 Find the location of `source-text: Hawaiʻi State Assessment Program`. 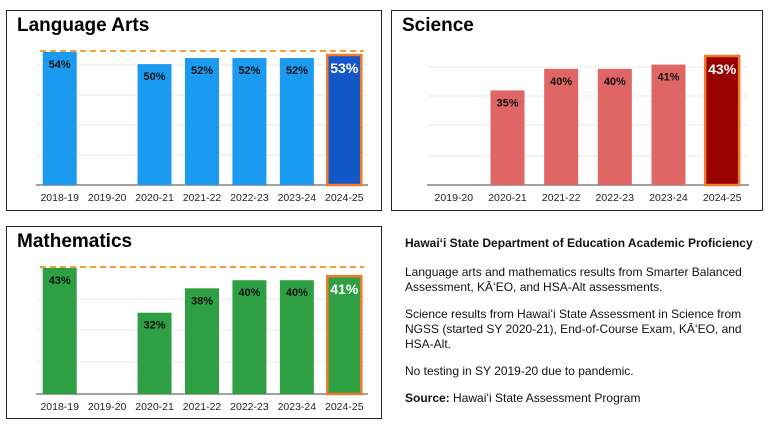

source-text: Hawaiʻi State Assessment Program is located at coordinates (547, 398).